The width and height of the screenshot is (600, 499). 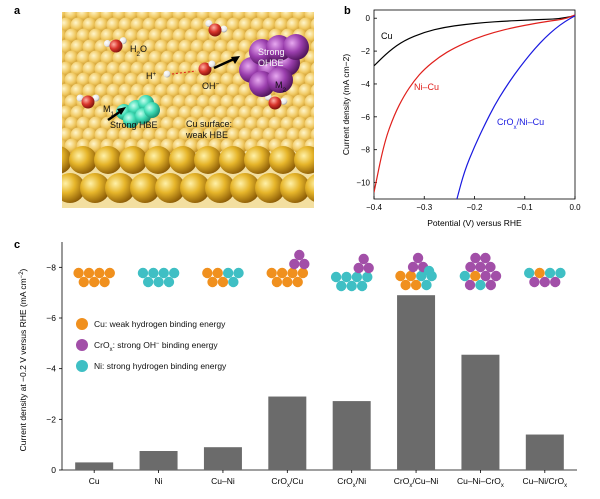 I want to click on x-tick-label: −0.2, so click(x=475, y=207).